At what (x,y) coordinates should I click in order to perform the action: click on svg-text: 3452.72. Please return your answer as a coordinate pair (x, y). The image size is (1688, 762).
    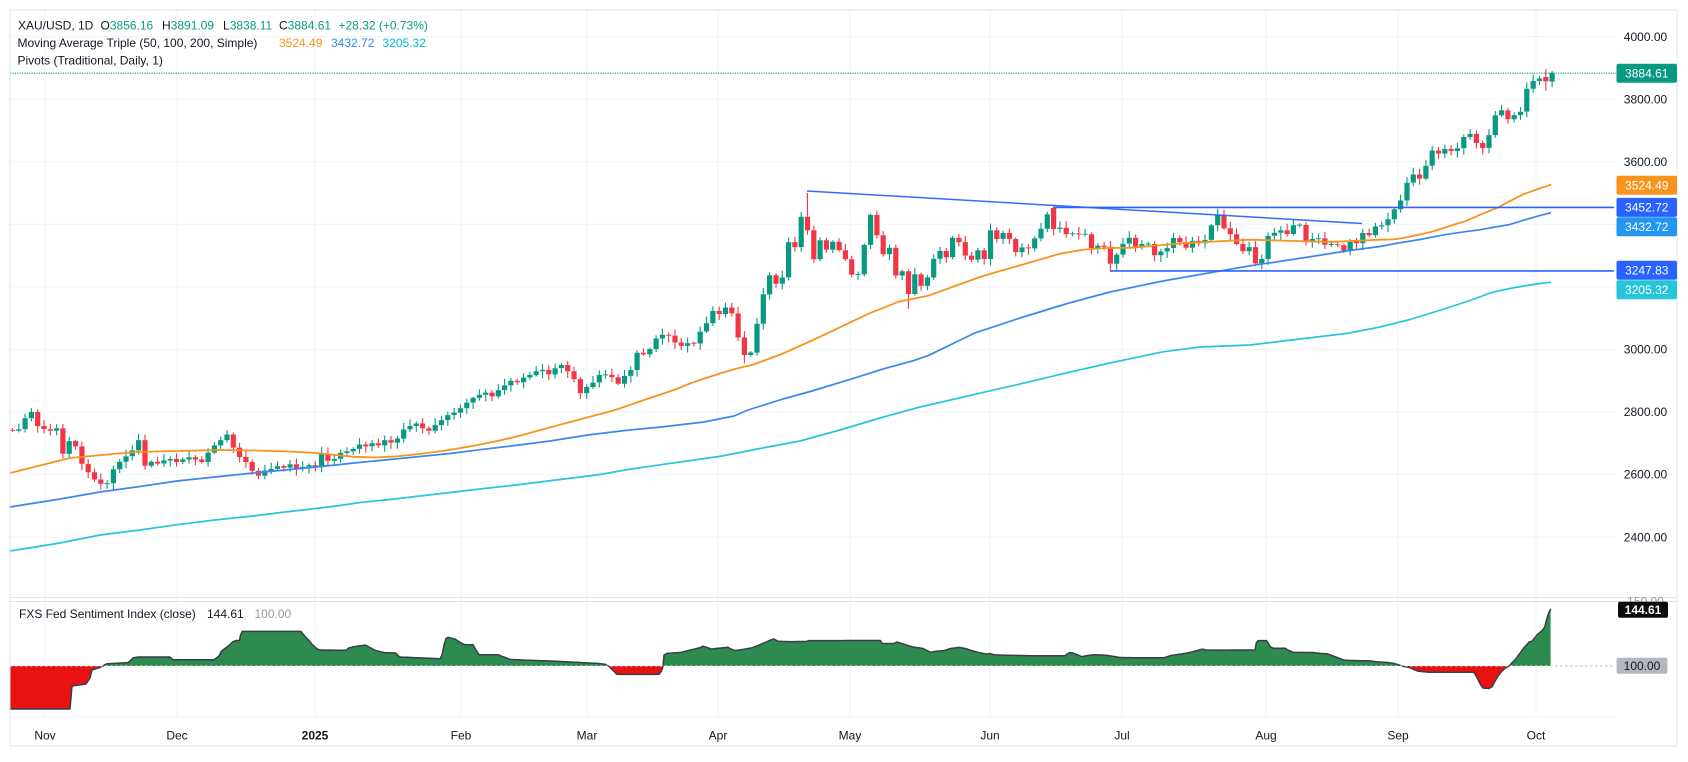
    Looking at the image, I should click on (1647, 208).